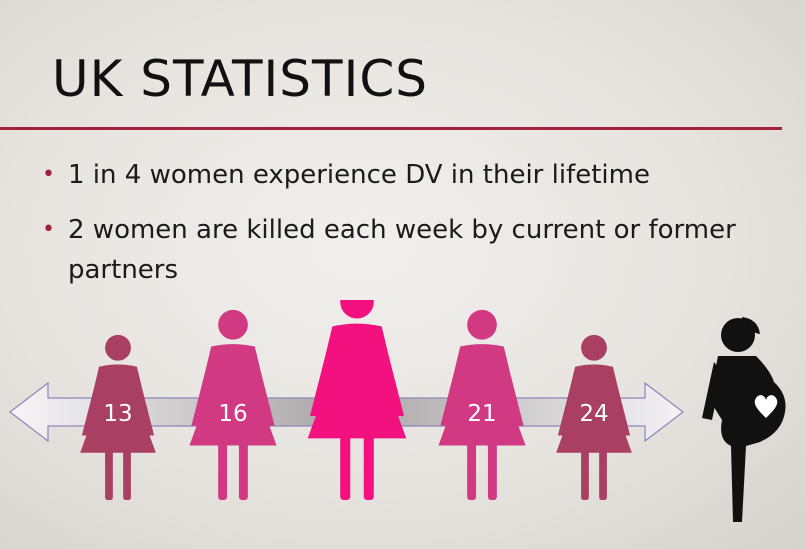  Describe the element at coordinates (593, 414) in the screenshot. I see `age-label: 24` at that location.